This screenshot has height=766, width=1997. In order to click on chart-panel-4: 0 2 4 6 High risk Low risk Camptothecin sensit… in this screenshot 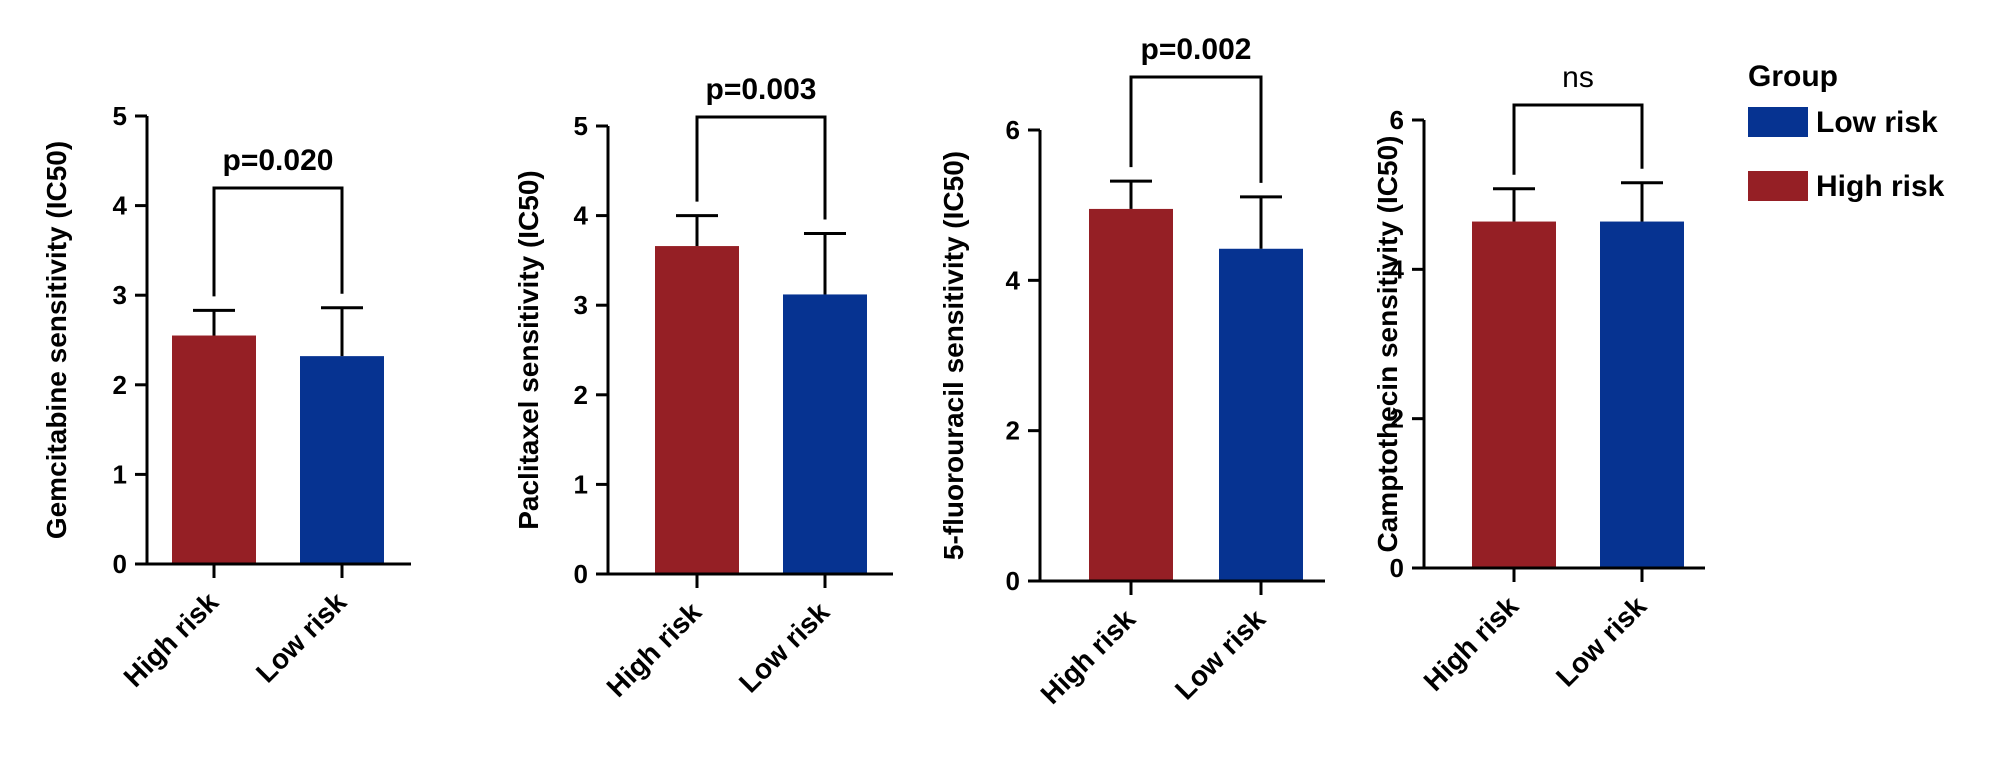, I will do `click(1538, 379)`.